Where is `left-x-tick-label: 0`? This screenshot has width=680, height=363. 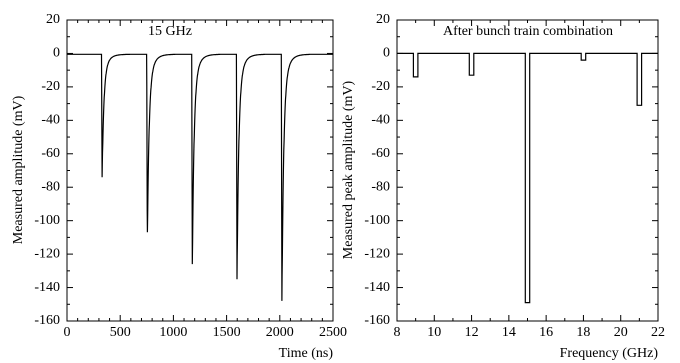 left-x-tick-label: 0 is located at coordinates (67, 332).